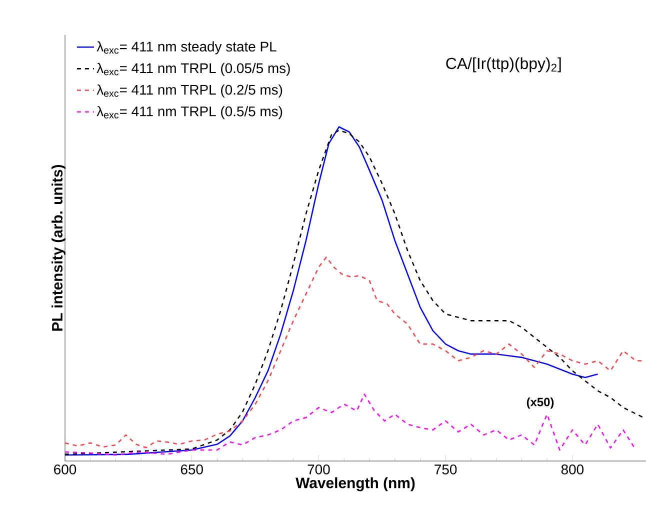 This screenshot has height=527, width=646. I want to click on x-axis-title: Wavelength (nm), so click(355, 484).